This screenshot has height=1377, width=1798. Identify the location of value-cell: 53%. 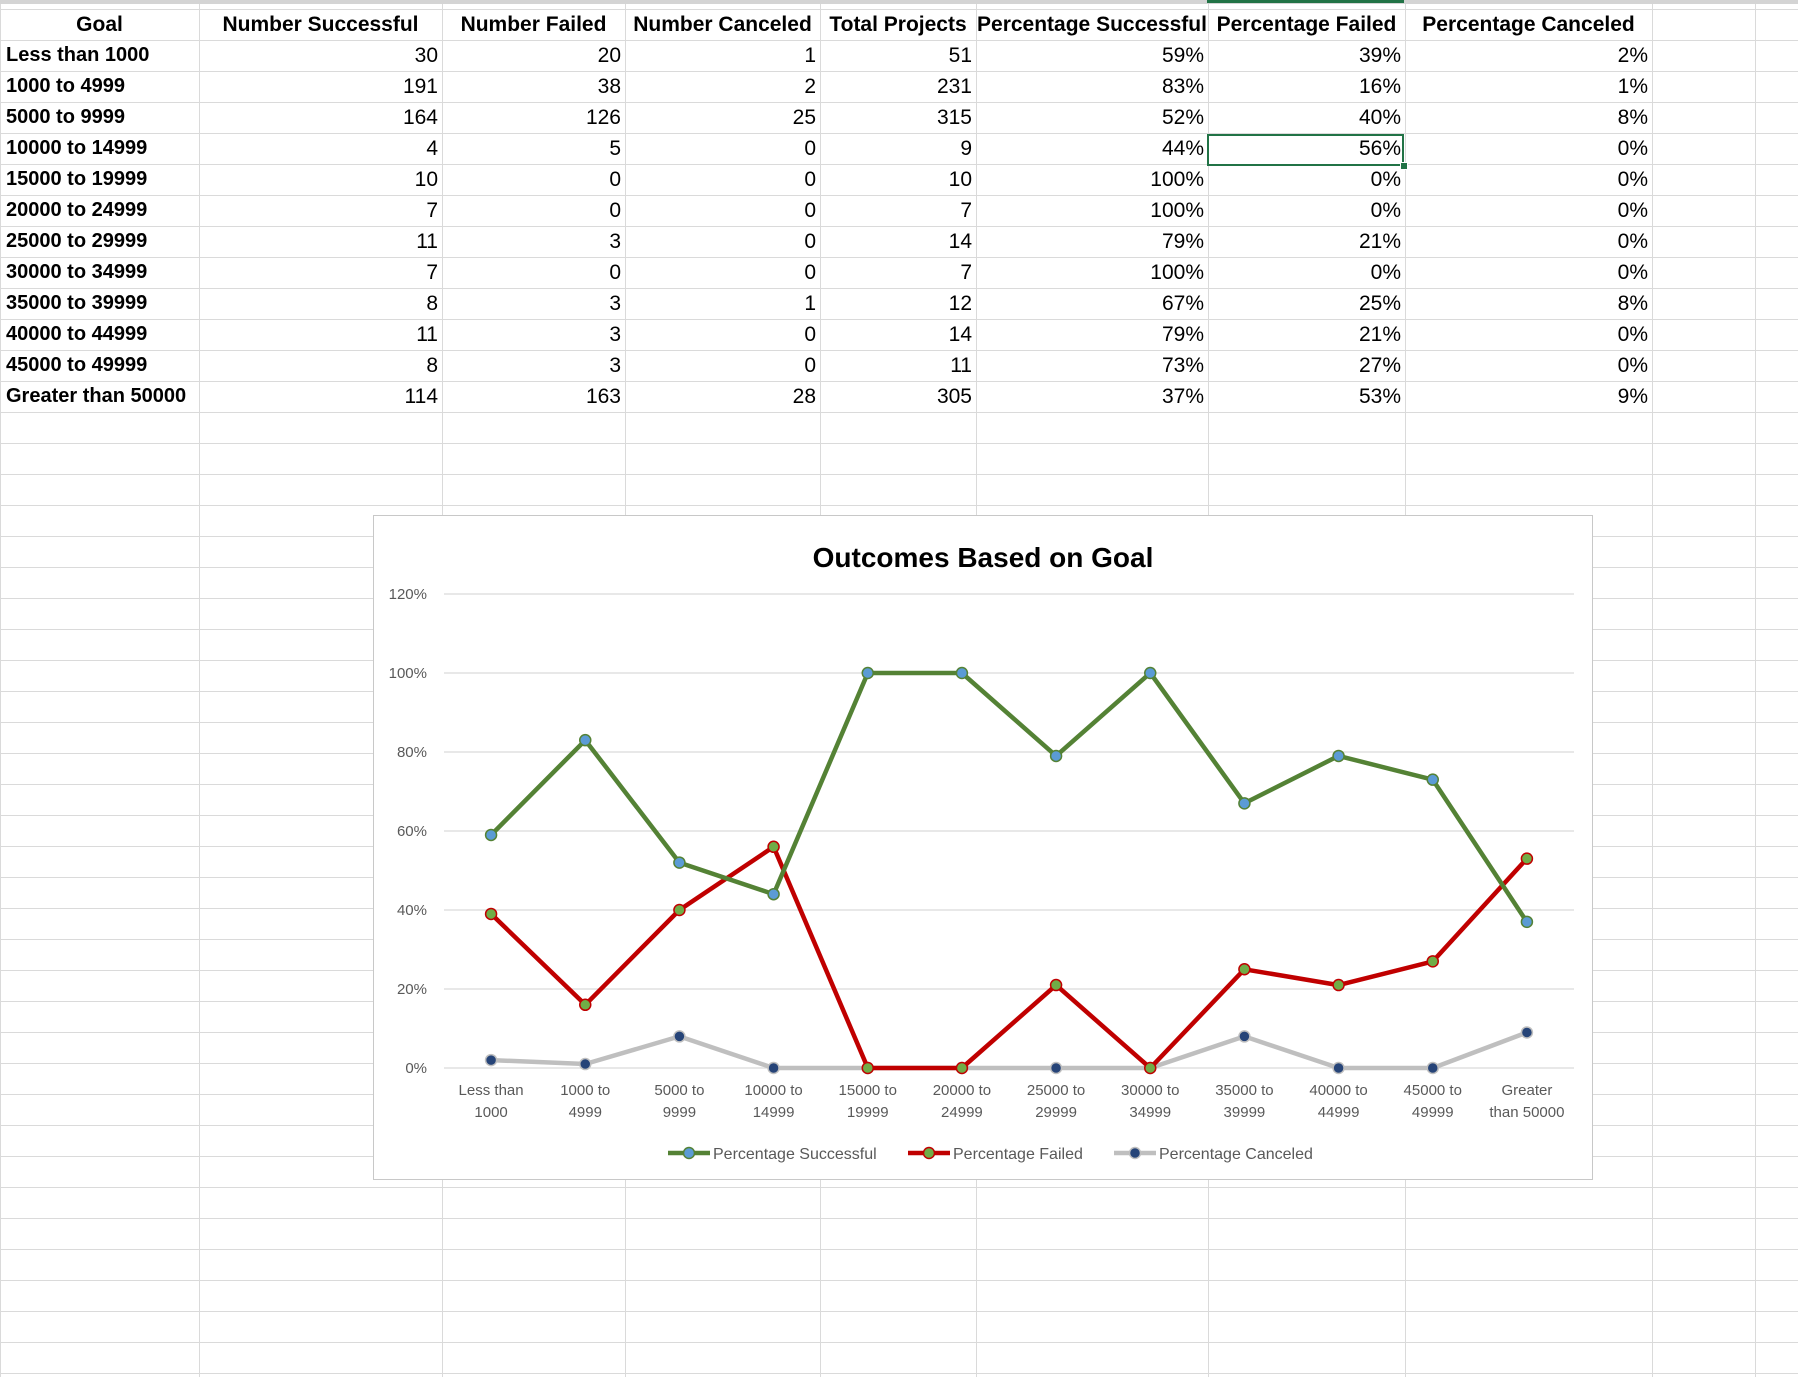
(1379, 396).